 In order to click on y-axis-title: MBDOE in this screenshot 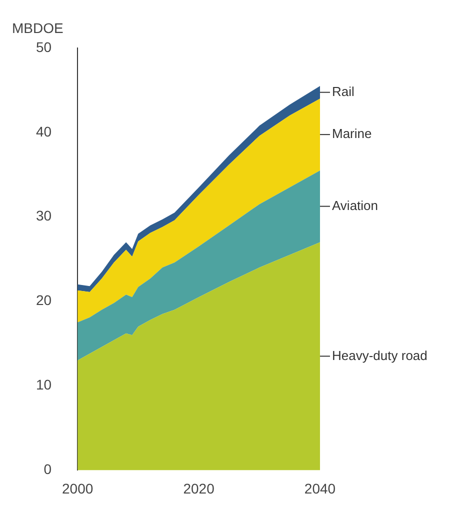, I will do `click(38, 28)`.